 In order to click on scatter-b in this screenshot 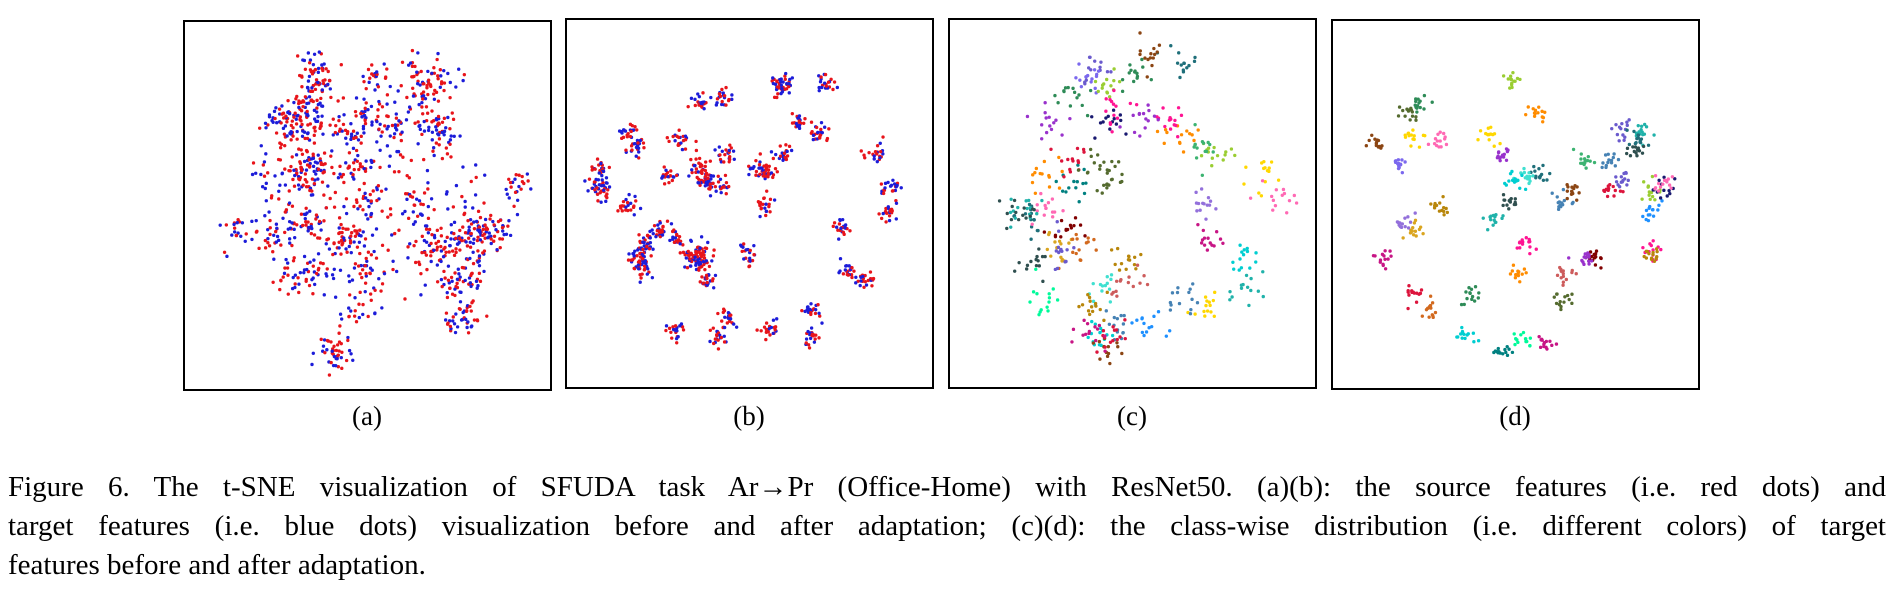, I will do `click(743, 211)`.